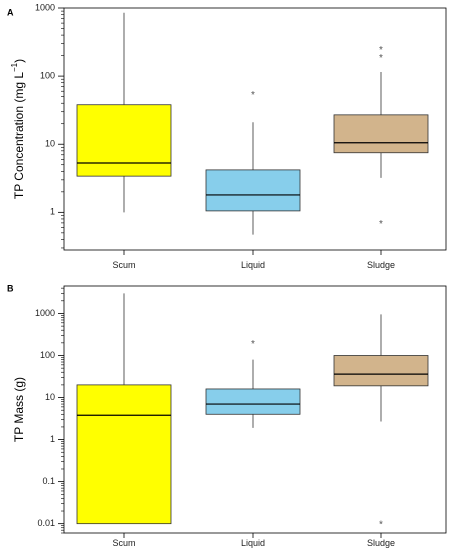 The width and height of the screenshot is (462, 550). I want to click on y-axis-title-superscript: −1, so click(14, 67).